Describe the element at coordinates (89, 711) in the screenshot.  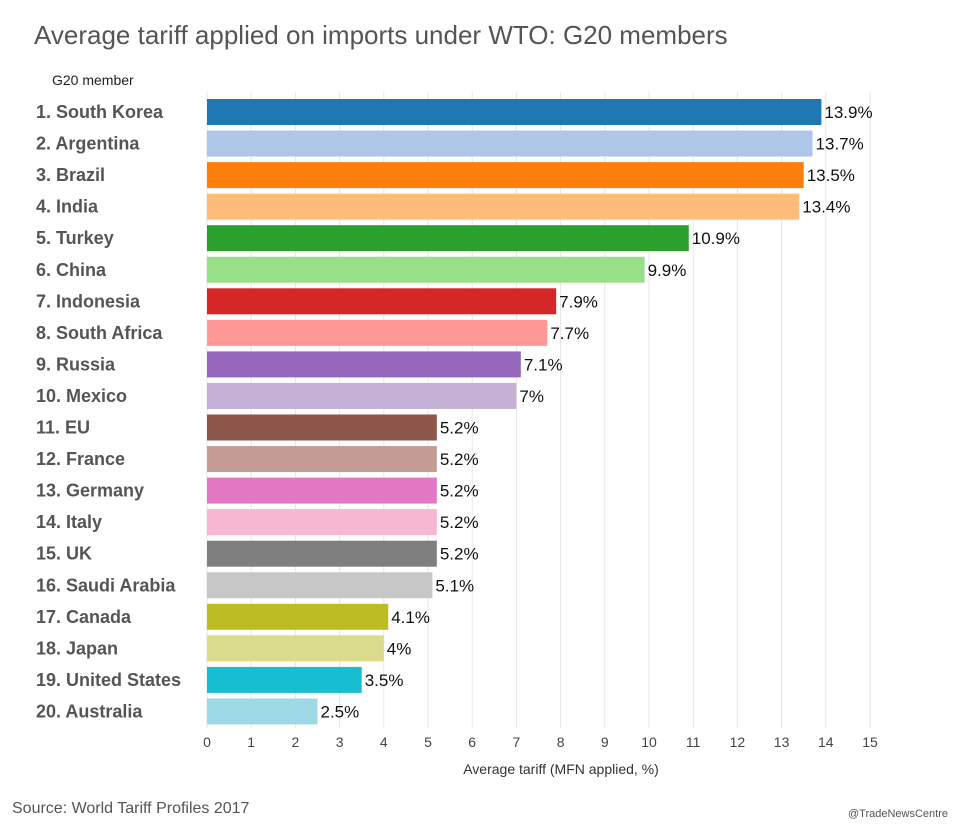
I see `category-label: 20. Australia` at that location.